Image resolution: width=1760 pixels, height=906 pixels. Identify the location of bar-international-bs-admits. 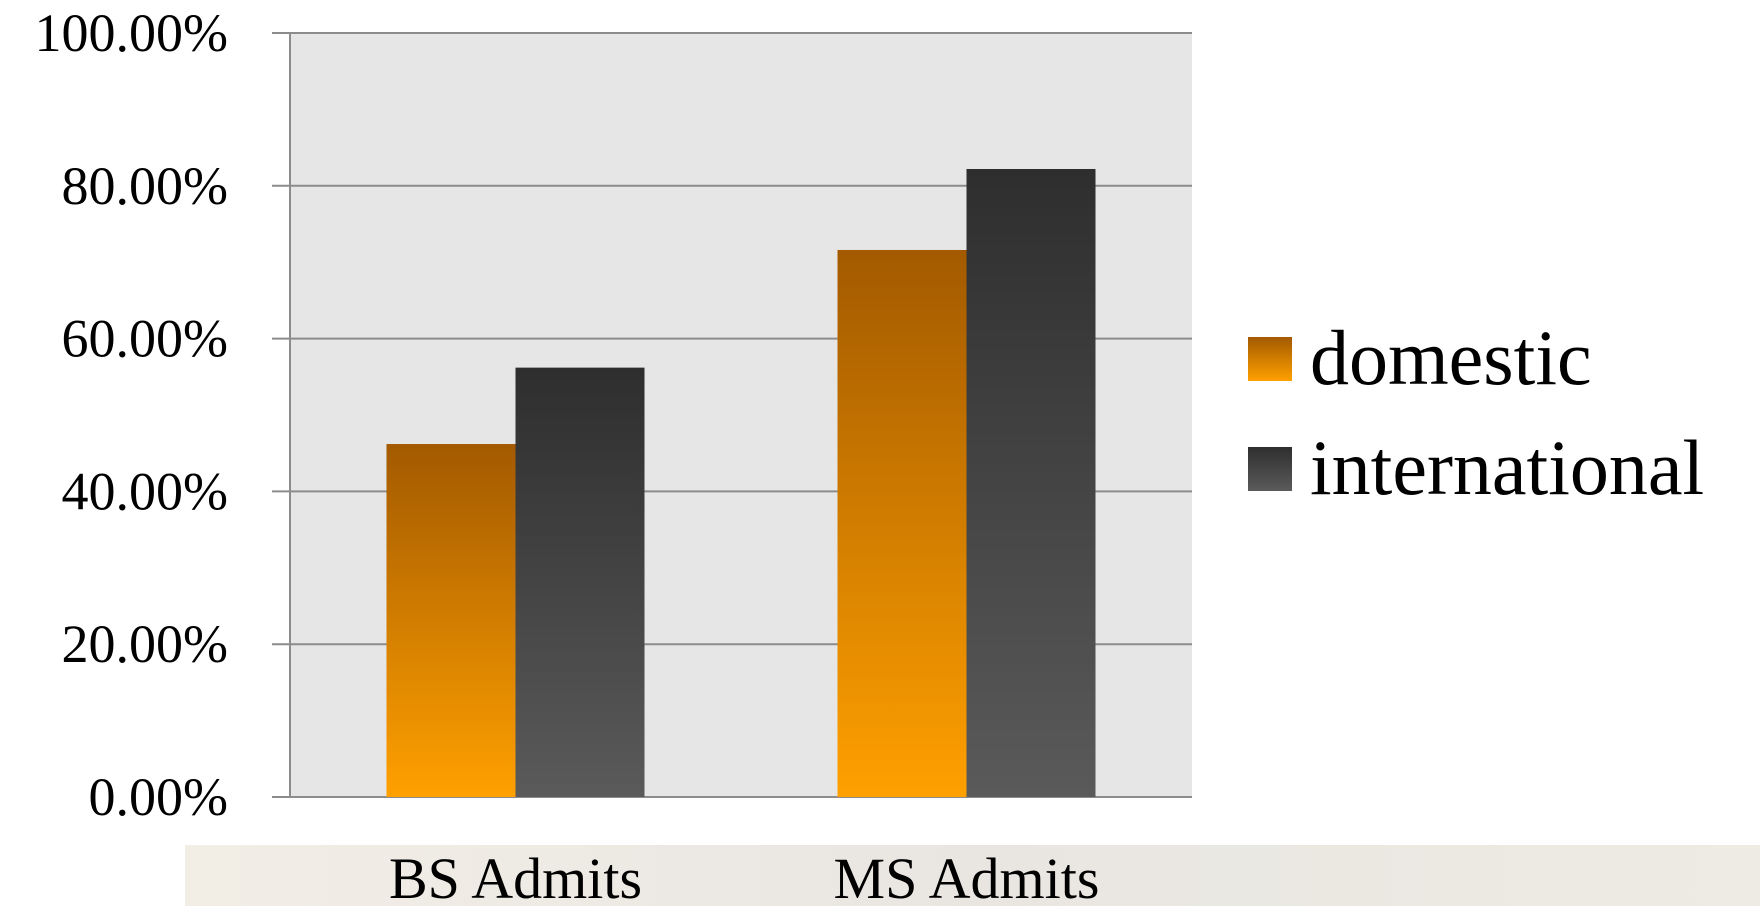
(580, 582).